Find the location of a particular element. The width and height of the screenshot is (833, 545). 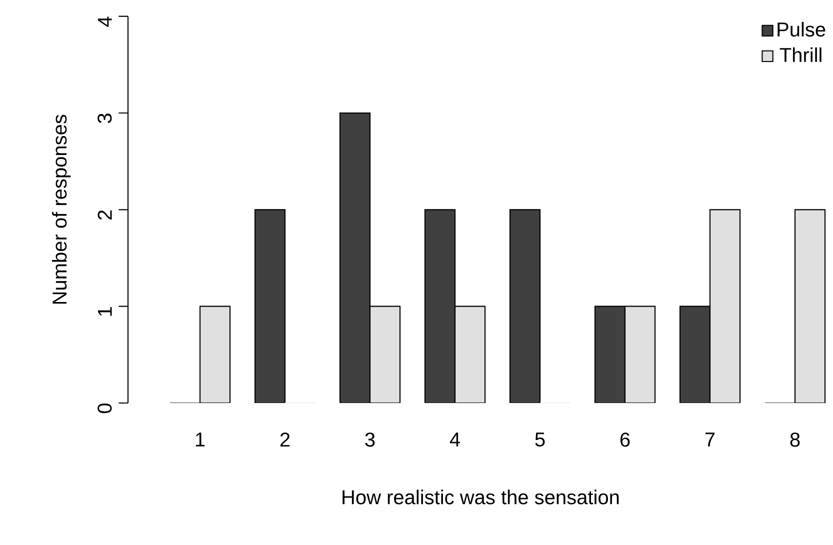

x-tick-label: 4 is located at coordinates (455, 439).